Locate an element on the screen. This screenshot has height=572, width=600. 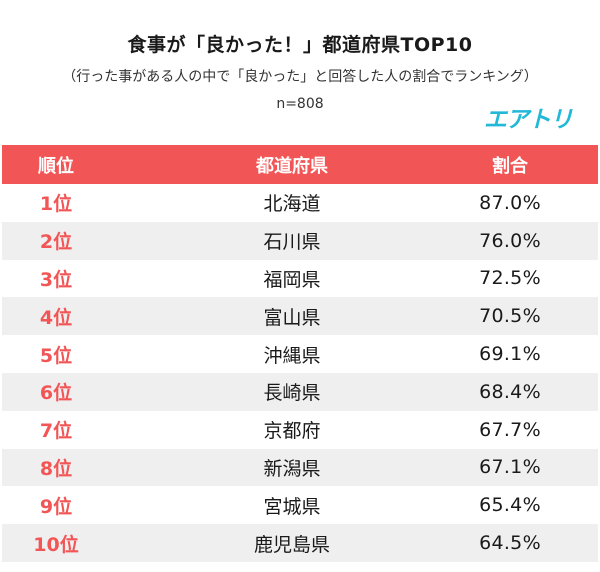
prefecture-cell: 鹿児島県 is located at coordinates (291, 544).